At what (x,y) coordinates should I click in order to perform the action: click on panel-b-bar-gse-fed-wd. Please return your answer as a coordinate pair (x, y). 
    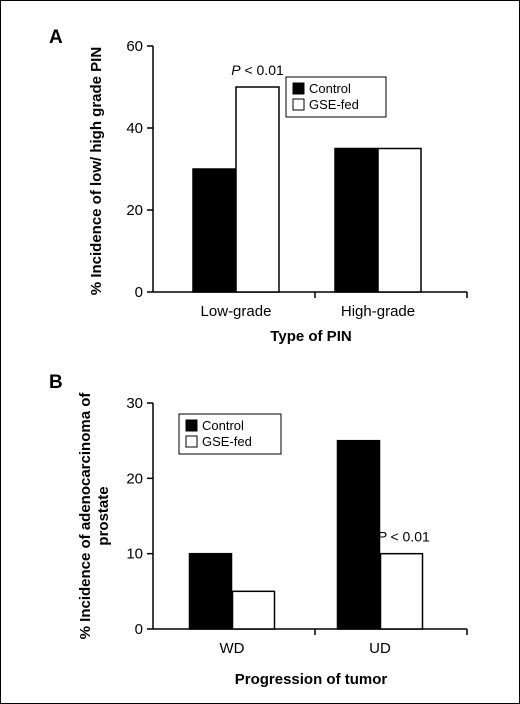
    Looking at the image, I should click on (253, 610).